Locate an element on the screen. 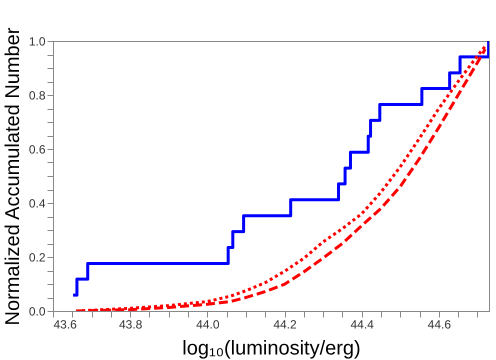 The height and width of the screenshot is (360, 496). x-tick-label: 44.4 is located at coordinates (362, 325).